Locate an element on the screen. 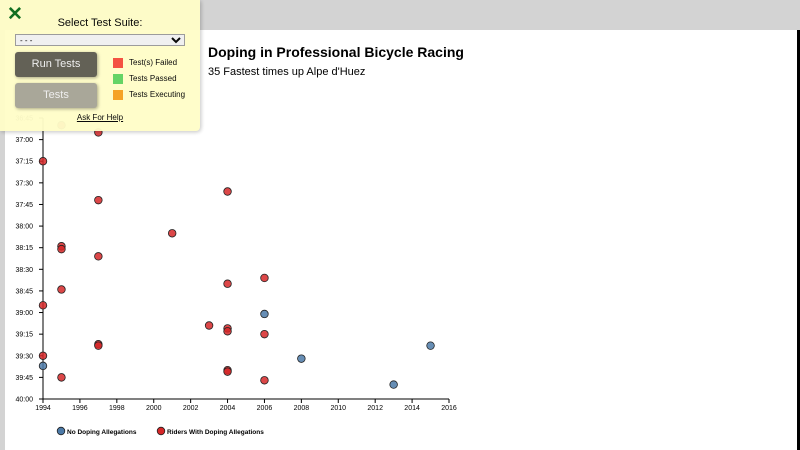  x-tick-label: 2002 is located at coordinates (191, 408).